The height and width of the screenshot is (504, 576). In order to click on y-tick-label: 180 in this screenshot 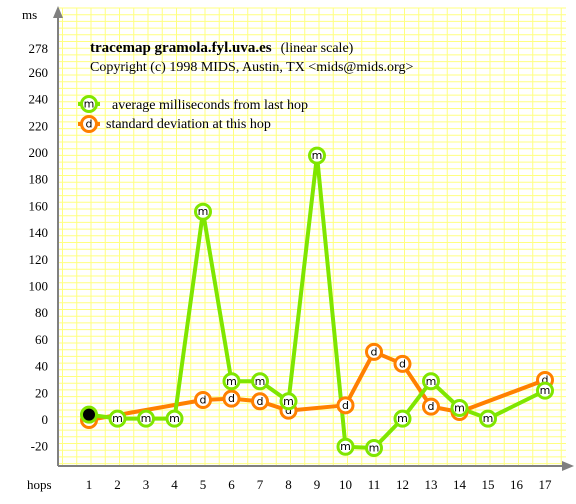, I will do `click(39, 179)`.